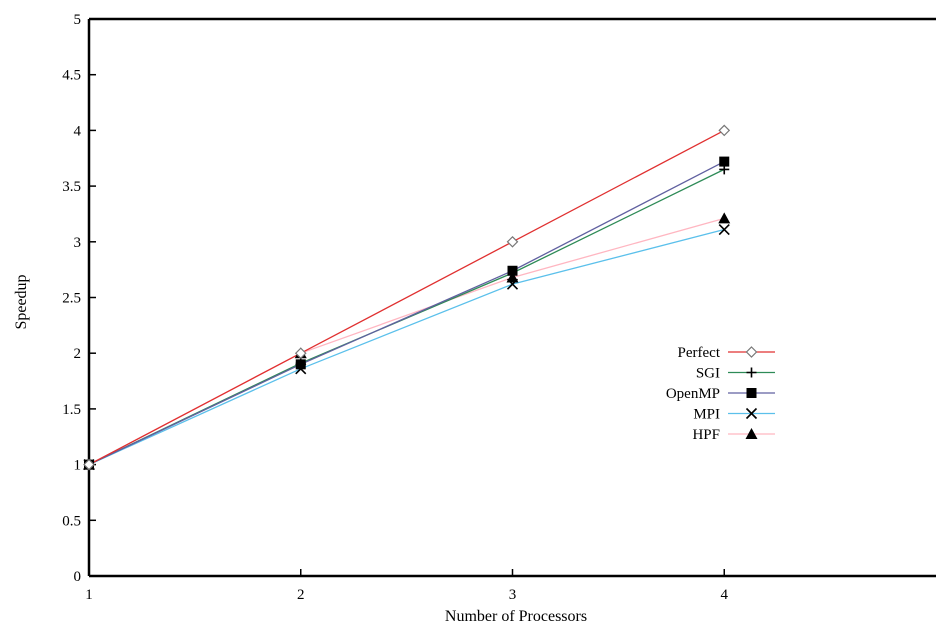 The image size is (936, 627). What do you see at coordinates (21, 301) in the screenshot?
I see `y-axis-label: Speedup` at bounding box center [21, 301].